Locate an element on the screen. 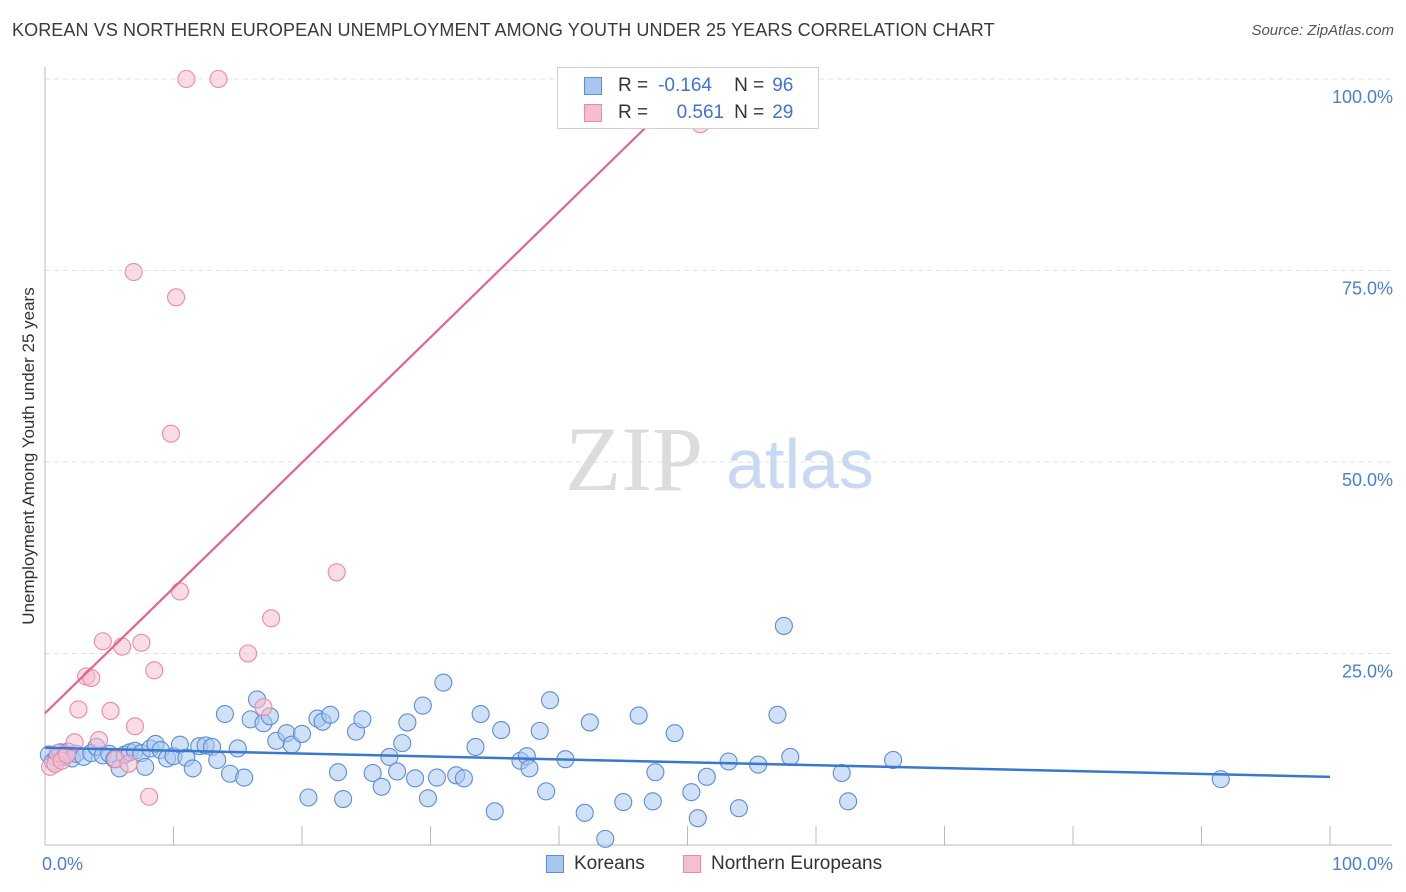 This screenshot has width=1406, height=892. legend-r-value: 0.561 is located at coordinates (700, 112).